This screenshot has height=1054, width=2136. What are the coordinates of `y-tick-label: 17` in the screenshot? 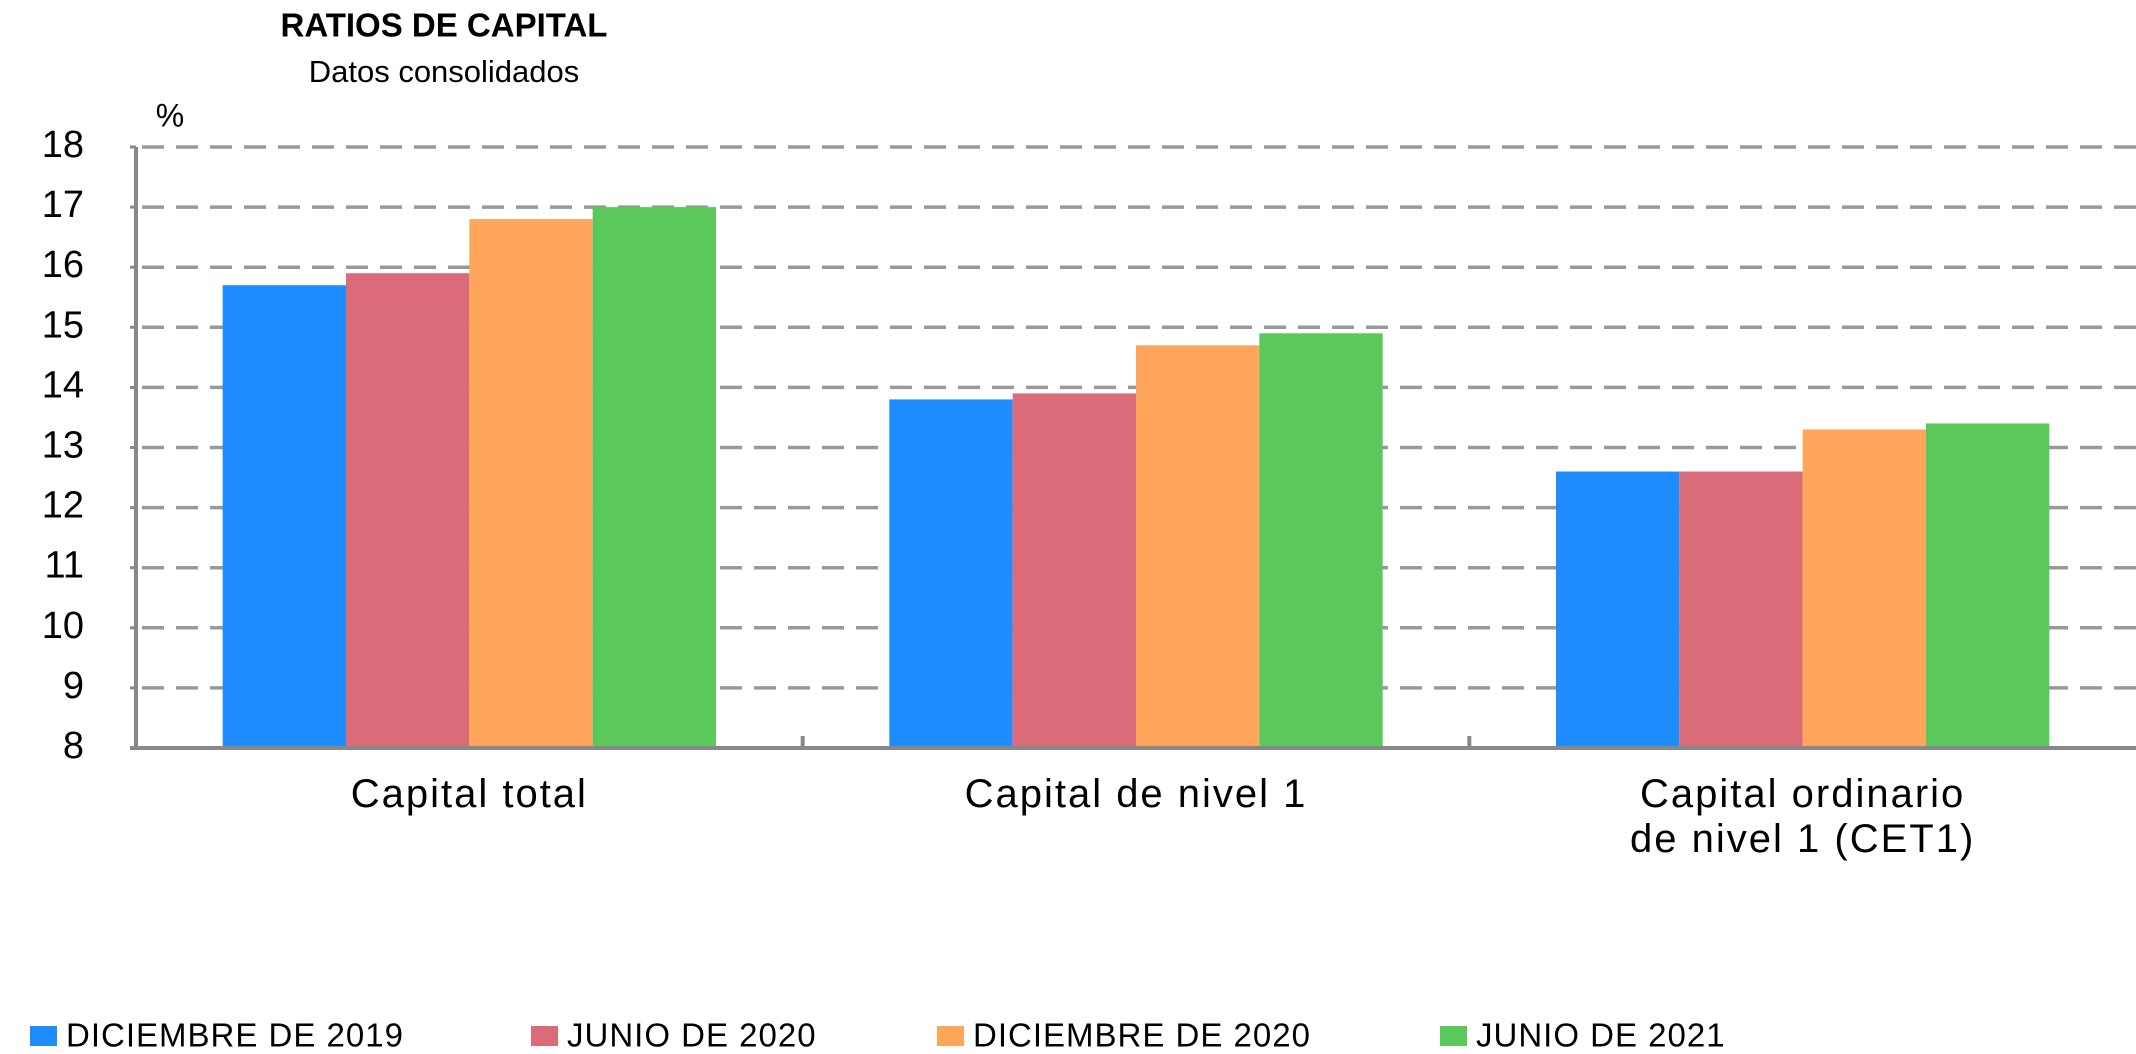 It's located at (63, 205).